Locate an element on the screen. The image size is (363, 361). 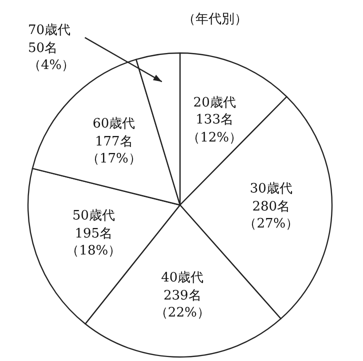
data-label: 280名（27%） is located at coordinates (271, 216).